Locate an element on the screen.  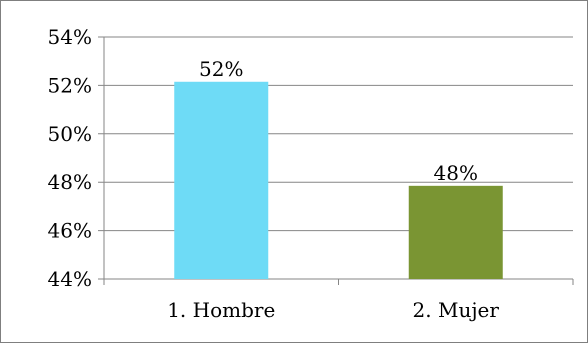
x-category-label: 2. Mujer is located at coordinates (456, 310).